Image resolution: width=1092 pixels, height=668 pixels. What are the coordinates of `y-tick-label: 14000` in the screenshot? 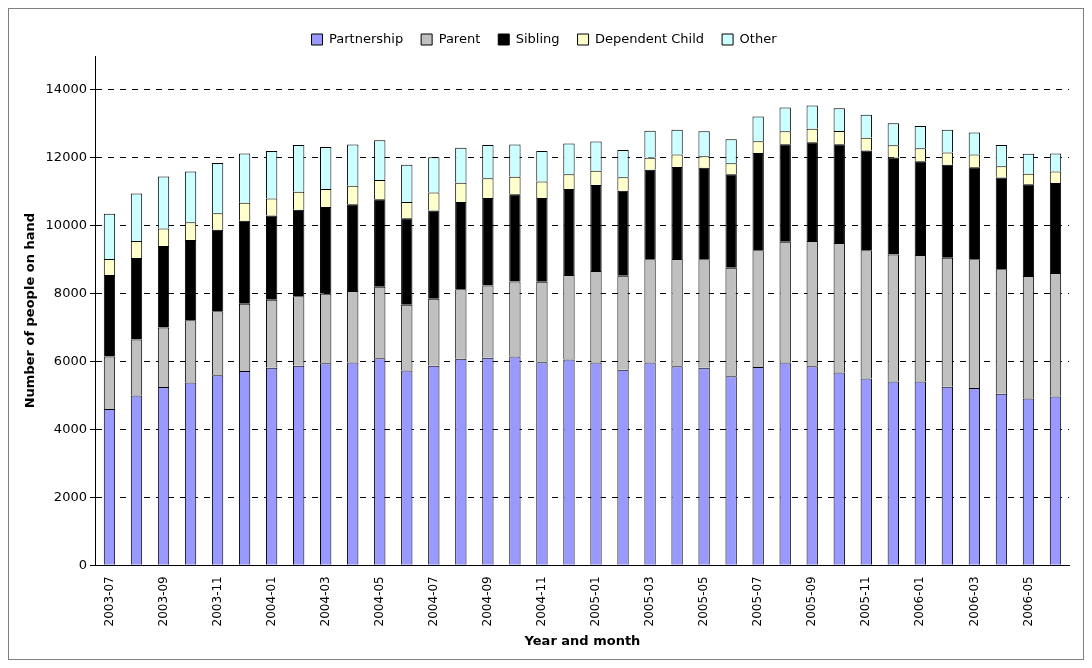 It's located at (66, 89).